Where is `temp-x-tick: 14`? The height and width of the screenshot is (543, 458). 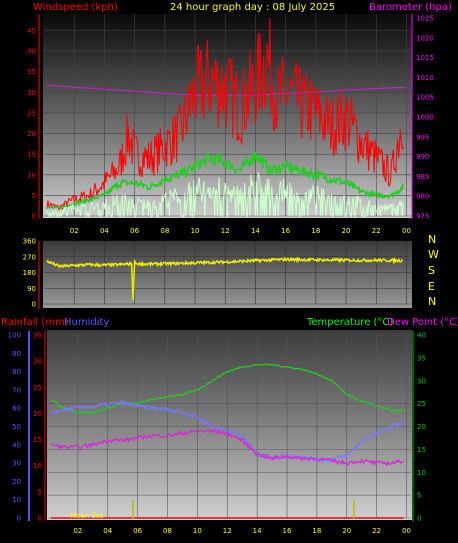 temp-x-tick: 14 is located at coordinates (257, 531).